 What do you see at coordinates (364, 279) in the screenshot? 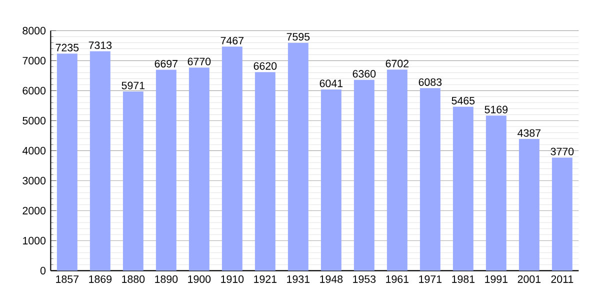
I see `x-tick-label: 1953` at bounding box center [364, 279].